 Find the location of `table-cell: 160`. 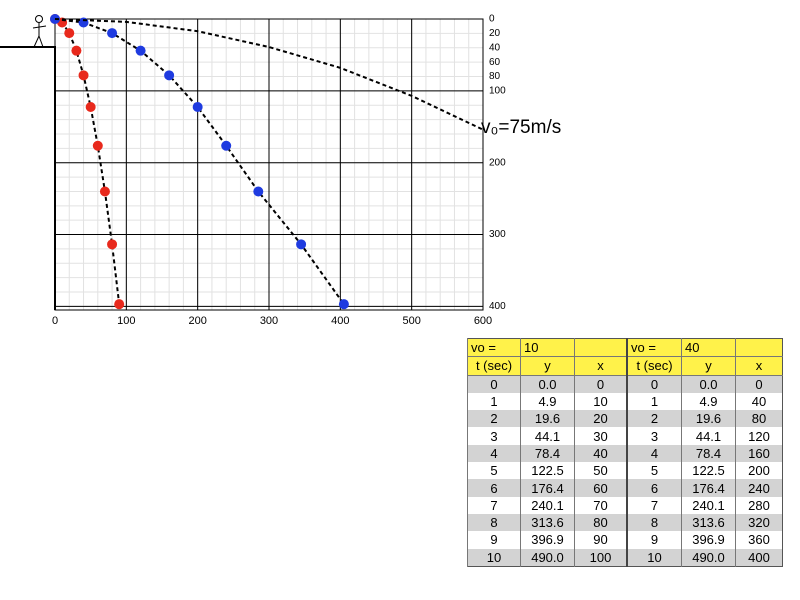

table-cell: 160 is located at coordinates (759, 453).